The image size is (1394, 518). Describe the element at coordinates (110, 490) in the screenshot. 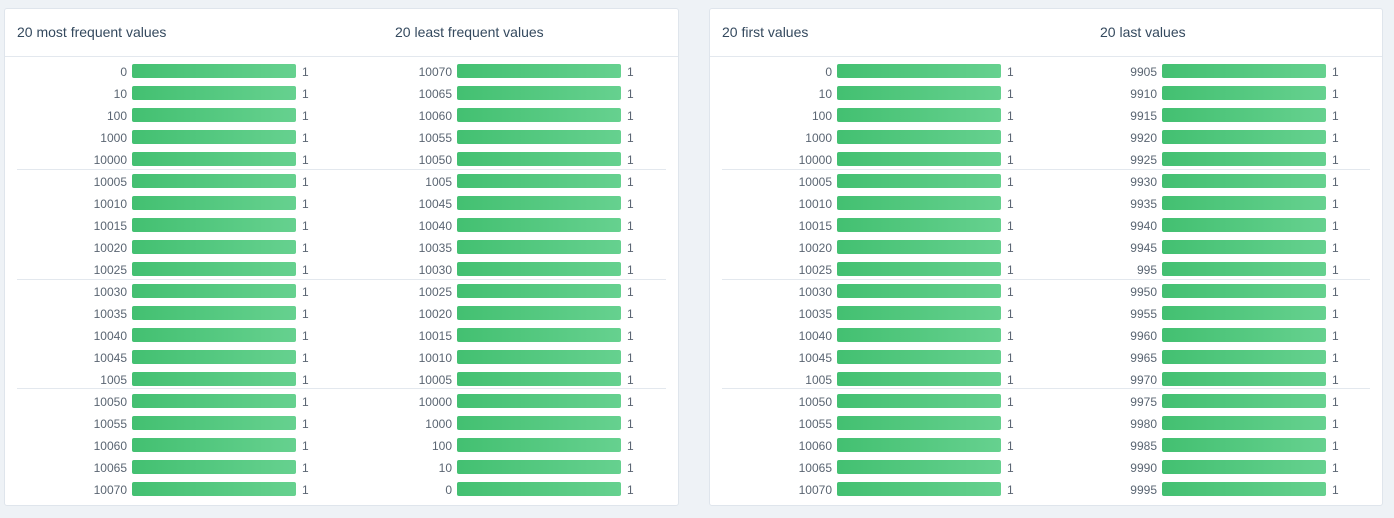

I see `value-label: 10070` at that location.